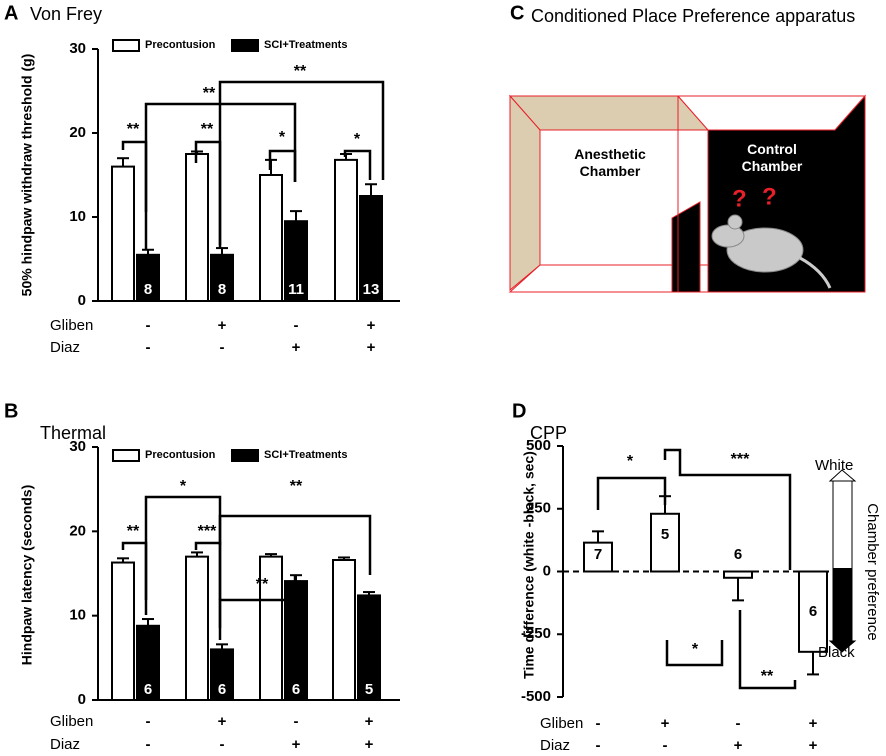 The image size is (886, 756). What do you see at coordinates (598, 554) in the screenshot?
I see `n-label: 7` at bounding box center [598, 554].